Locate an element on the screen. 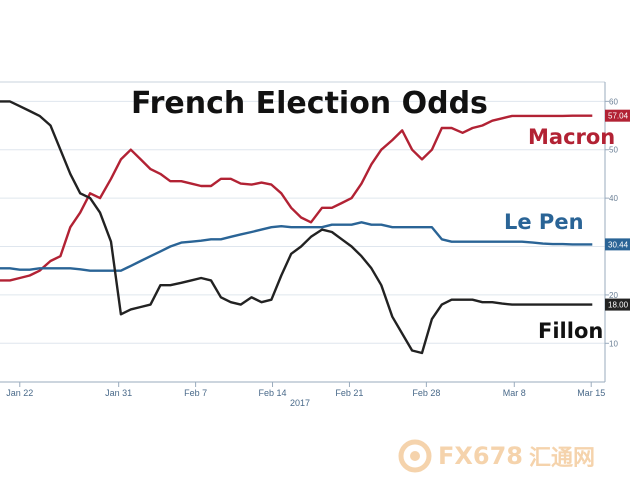 Image resolution: width=630 pixels, height=490 pixels. last-value-badge-le-pen: 30.44 is located at coordinates (617, 244).